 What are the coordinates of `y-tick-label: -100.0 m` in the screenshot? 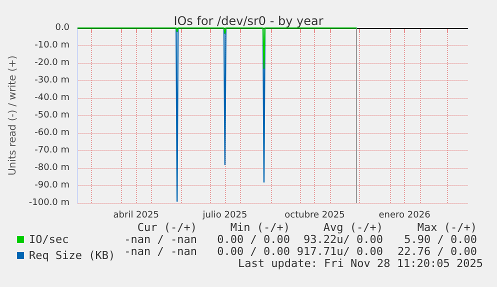 It's located at (49, 203).